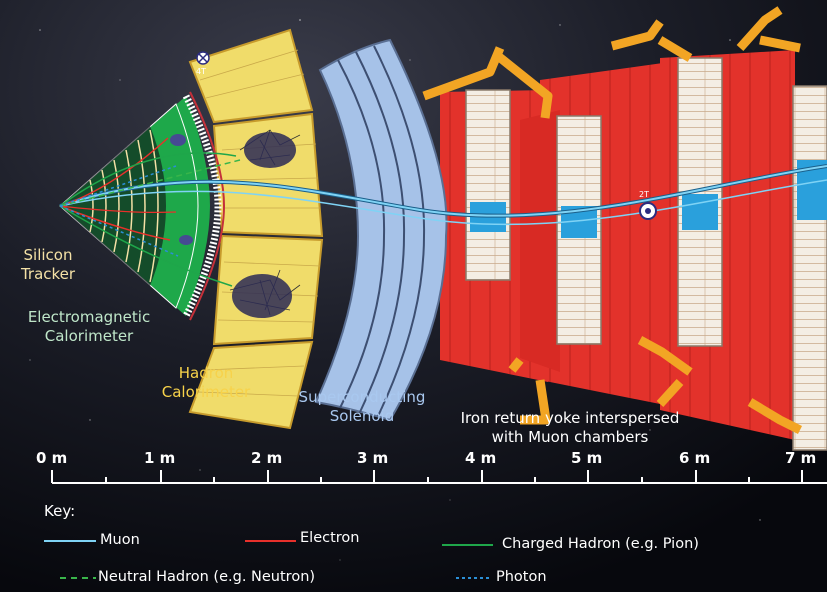 The height and width of the screenshot is (592, 827). I want to click on yoke-label-line2: with Muon chambers, so click(570, 437).